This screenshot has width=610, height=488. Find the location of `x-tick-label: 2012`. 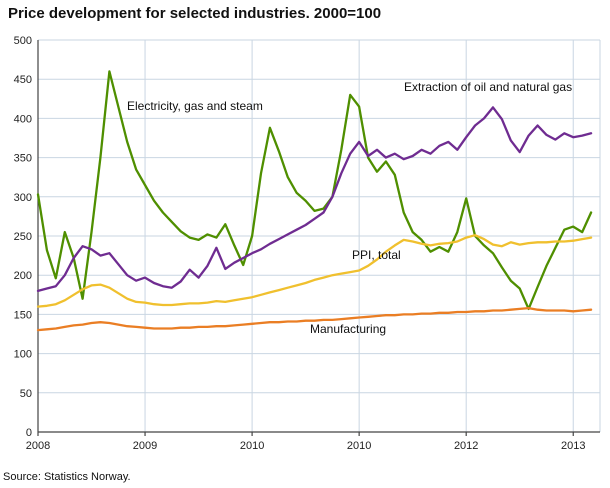

x-tick-label: 2012 is located at coordinates (466, 446).